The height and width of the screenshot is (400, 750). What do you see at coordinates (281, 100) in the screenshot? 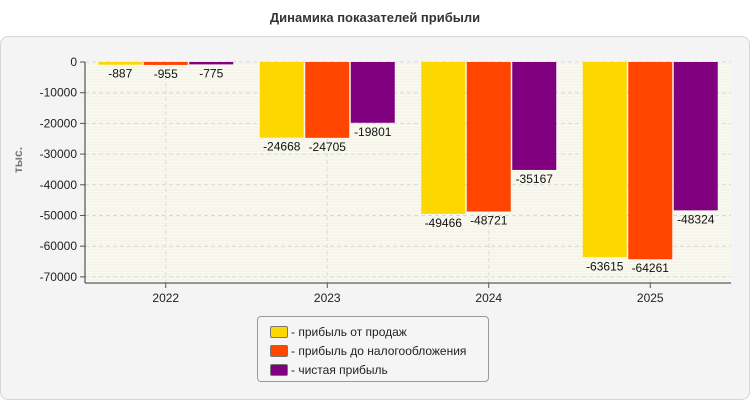
I see `bar-2023-s1` at bounding box center [281, 100].